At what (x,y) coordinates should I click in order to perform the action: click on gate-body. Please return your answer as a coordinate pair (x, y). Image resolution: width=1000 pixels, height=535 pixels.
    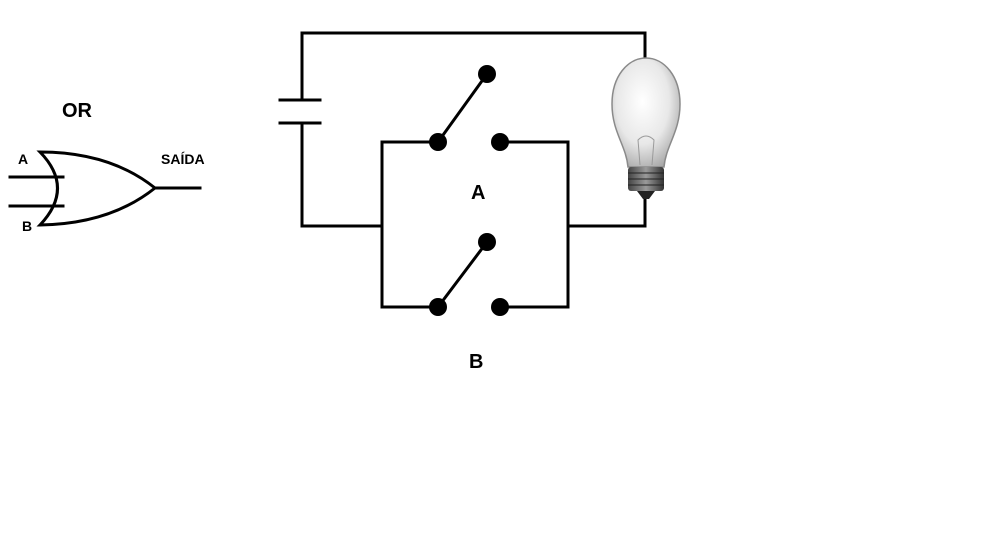
    Looking at the image, I should click on (97, 188).